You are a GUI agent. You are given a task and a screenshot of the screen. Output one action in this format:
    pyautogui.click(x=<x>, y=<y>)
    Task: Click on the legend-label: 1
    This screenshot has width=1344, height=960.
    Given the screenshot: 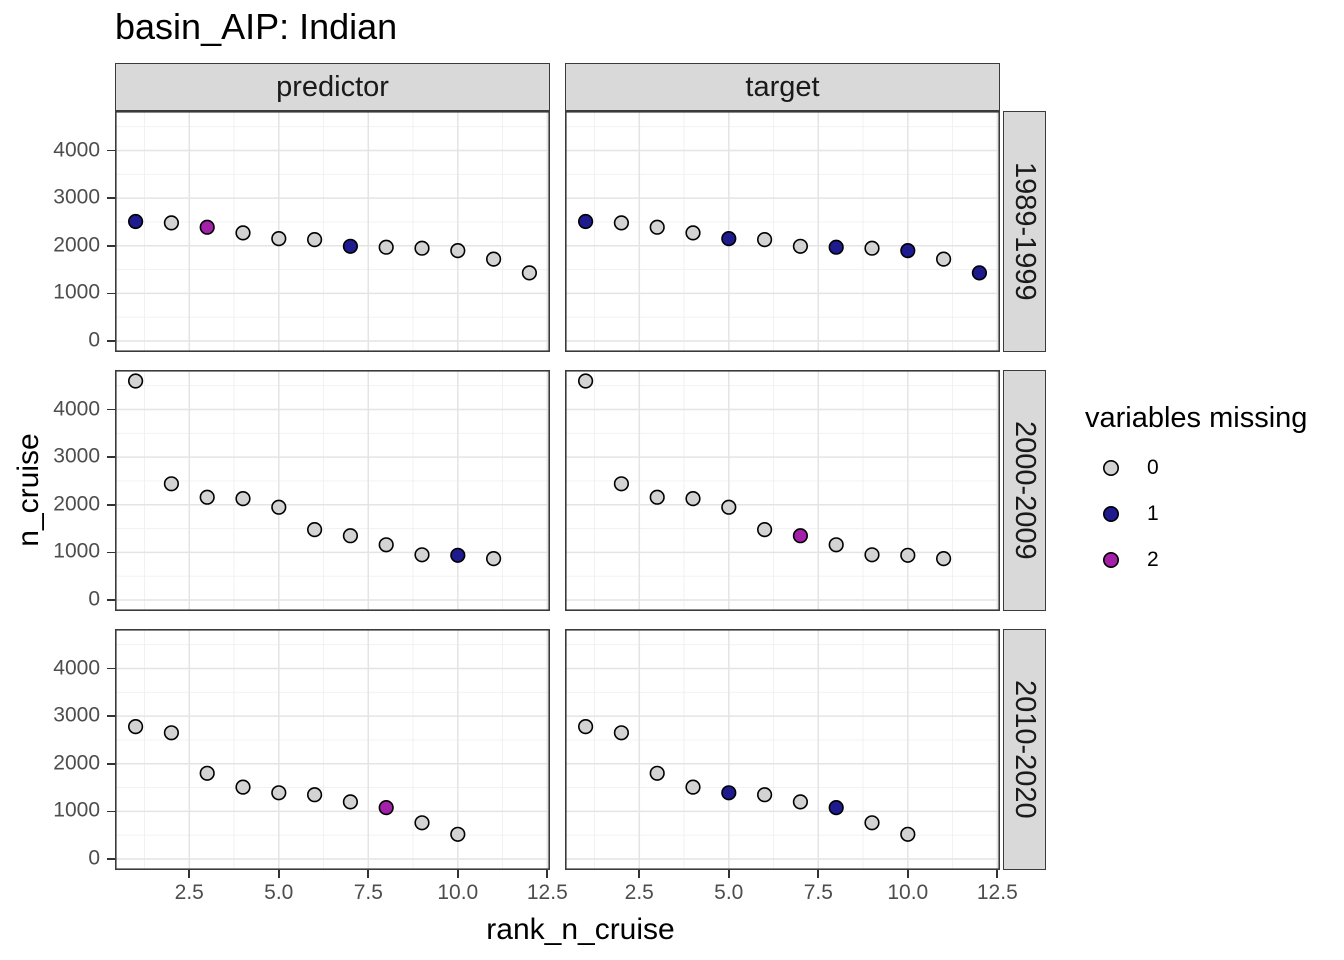 What is the action you would take?
    pyautogui.click(x=1153, y=513)
    